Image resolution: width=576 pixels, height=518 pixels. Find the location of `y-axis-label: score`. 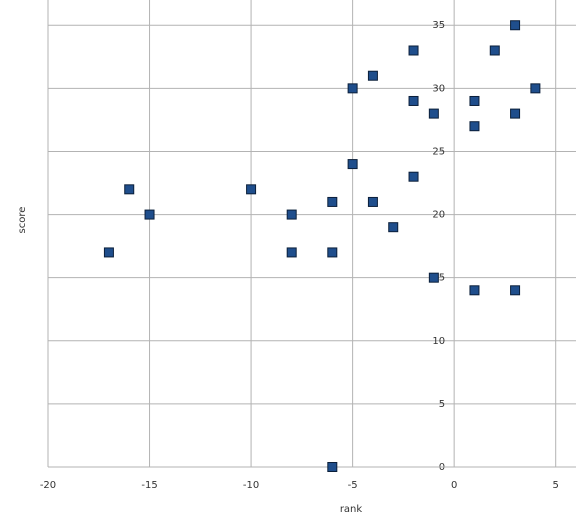

y-axis-label: score is located at coordinates (22, 220).